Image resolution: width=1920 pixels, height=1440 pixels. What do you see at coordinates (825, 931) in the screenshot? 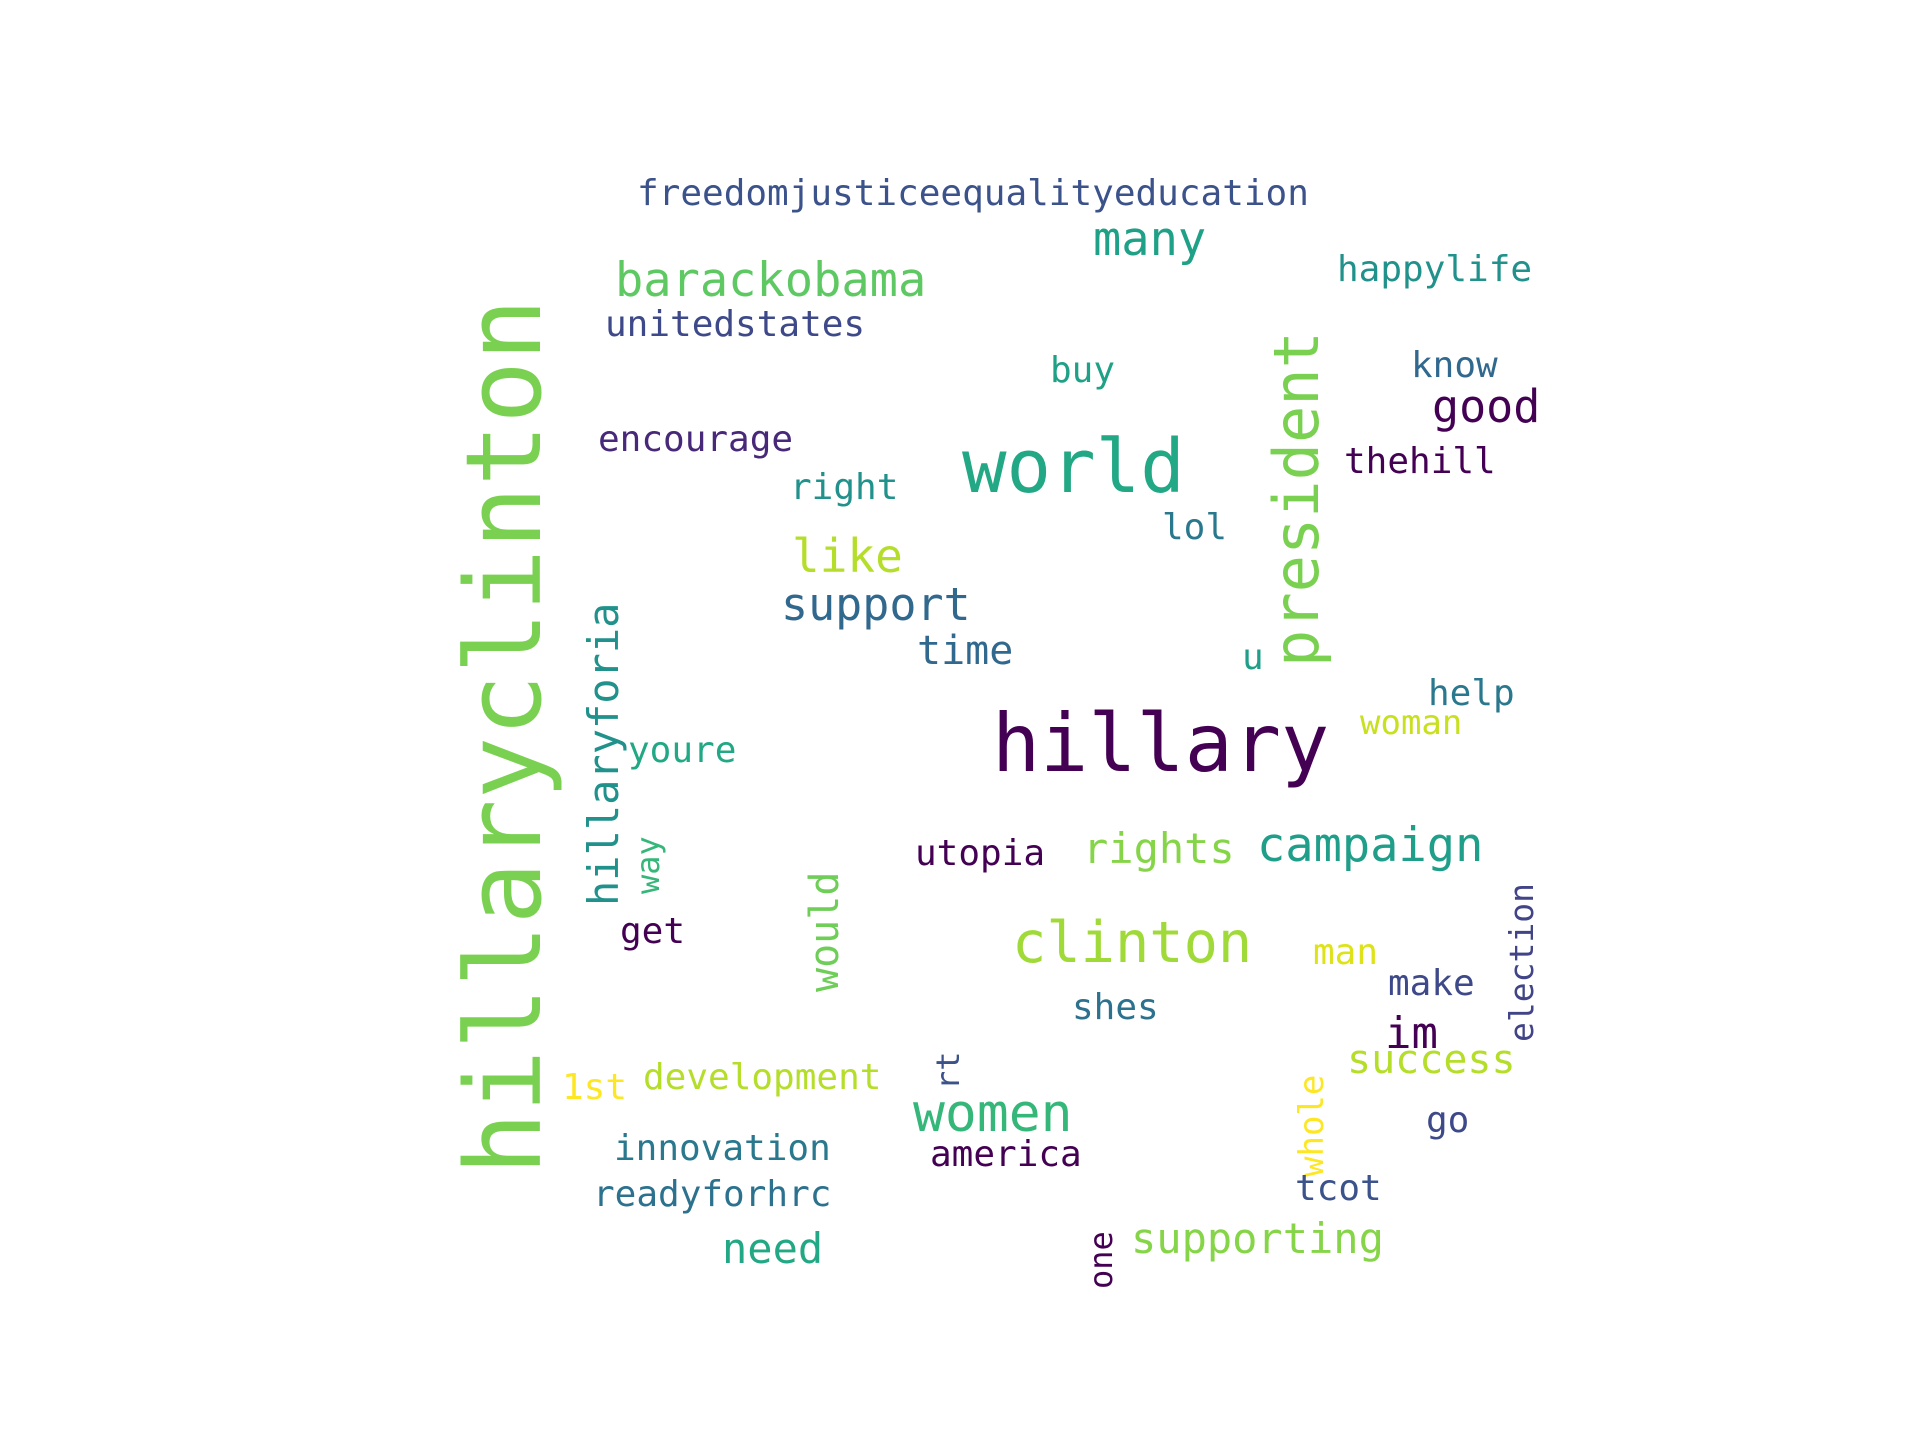
I see `word-would: would` at bounding box center [825, 931].